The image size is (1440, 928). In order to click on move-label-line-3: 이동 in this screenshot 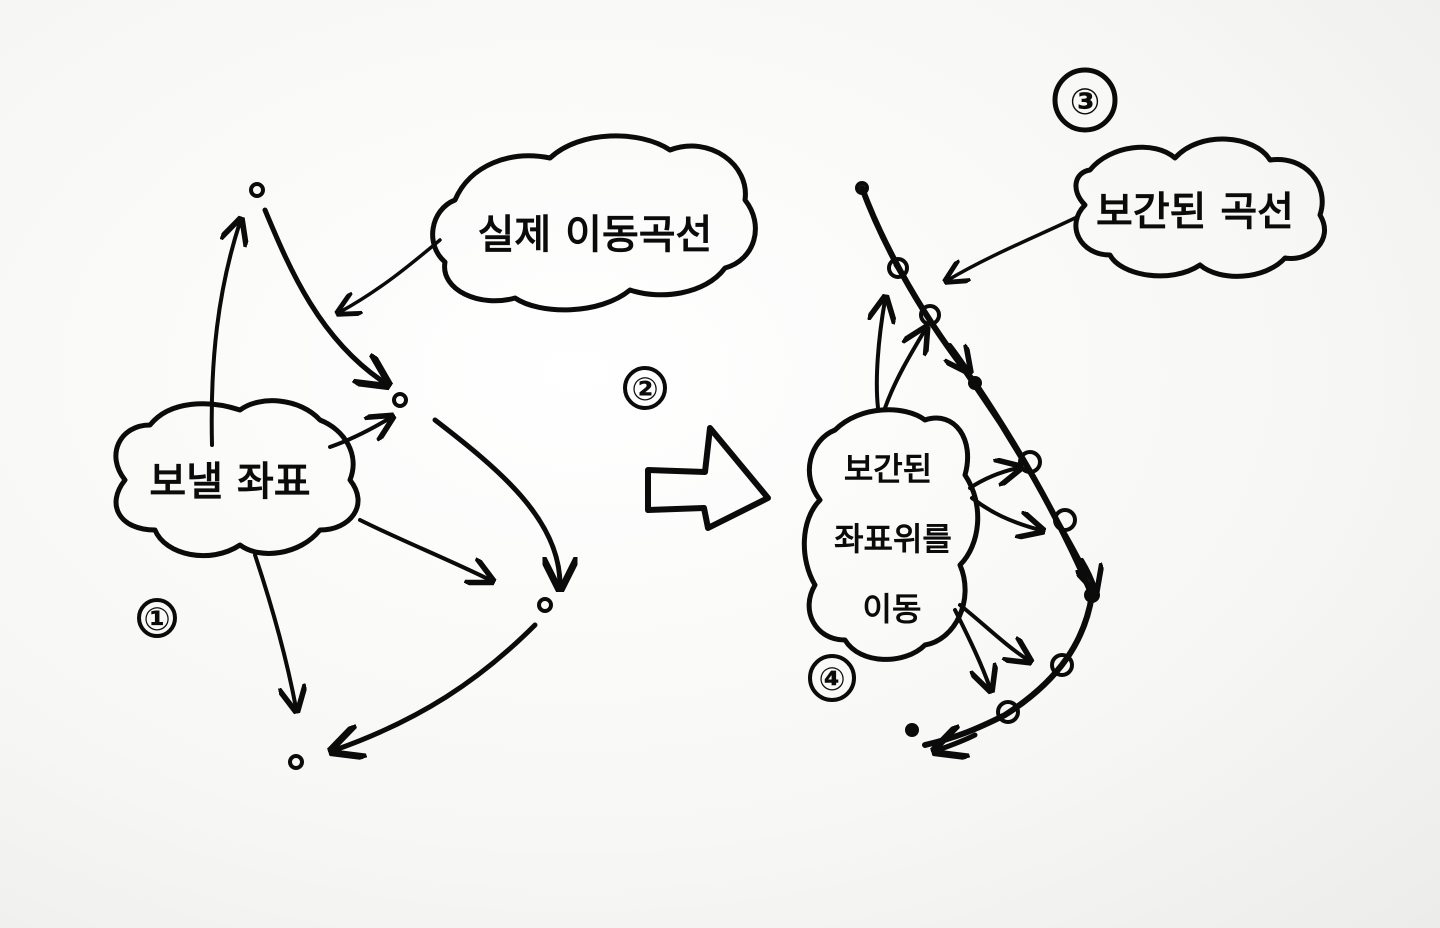, I will do `click(892, 609)`.